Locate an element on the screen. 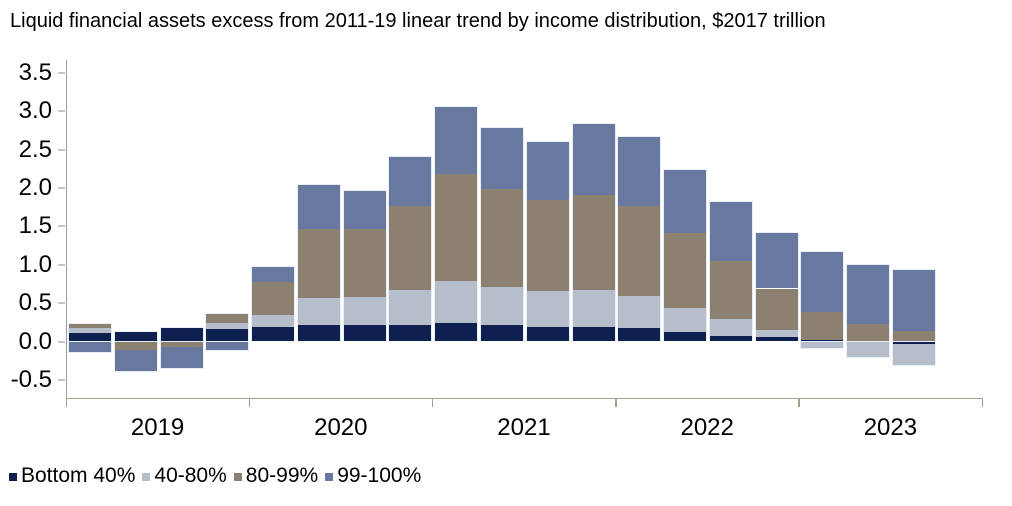  legend-item: 99-100% is located at coordinates (373, 476).